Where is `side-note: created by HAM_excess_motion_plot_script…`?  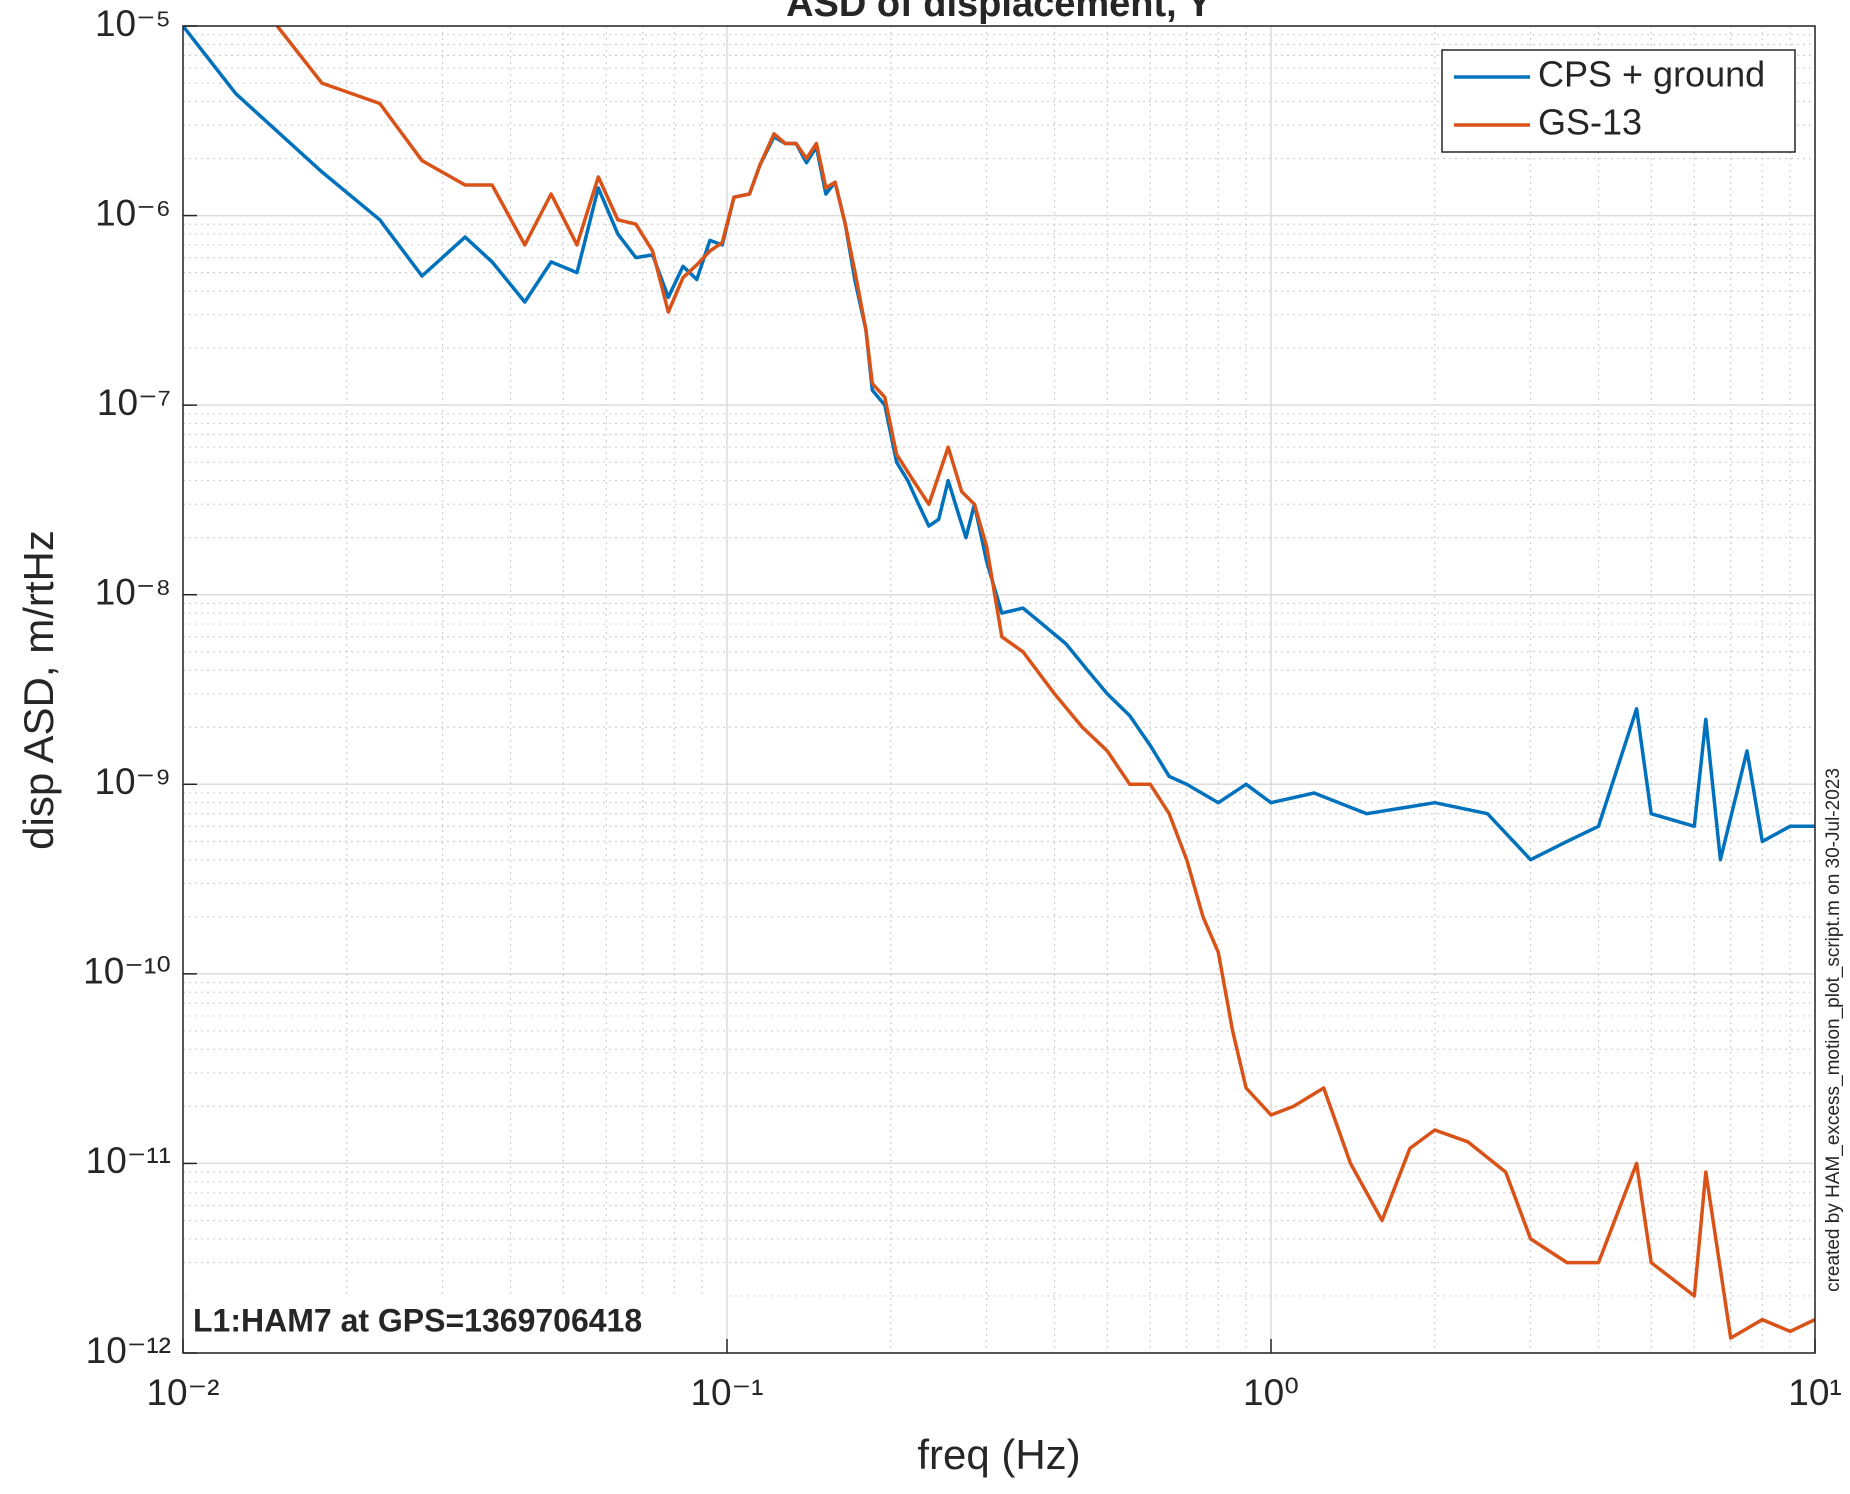
side-note: created by HAM_excess_motion_plot_script… is located at coordinates (1833, 1030).